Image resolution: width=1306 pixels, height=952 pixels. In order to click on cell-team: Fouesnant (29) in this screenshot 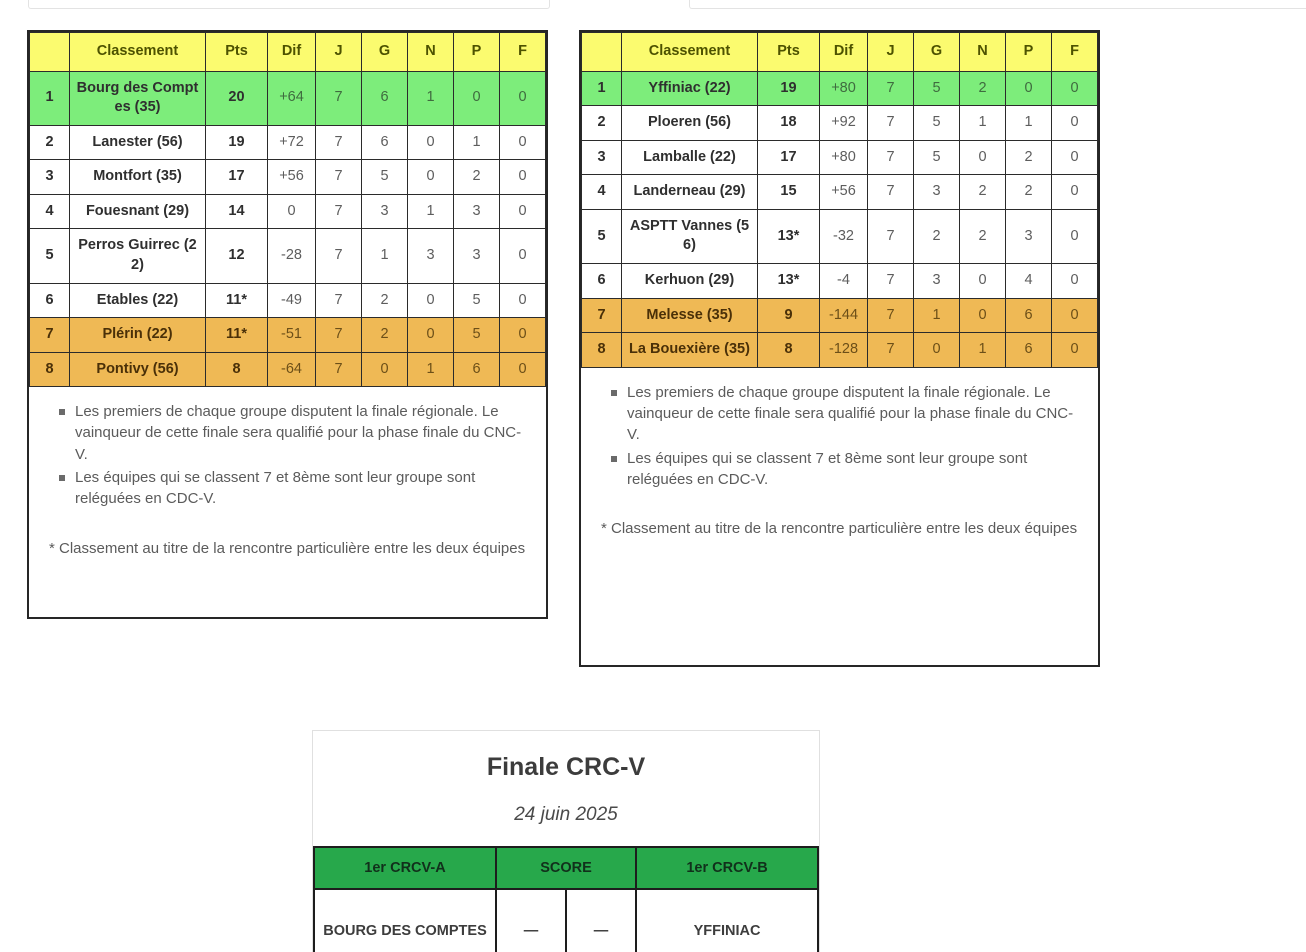, I will do `click(137, 211)`.